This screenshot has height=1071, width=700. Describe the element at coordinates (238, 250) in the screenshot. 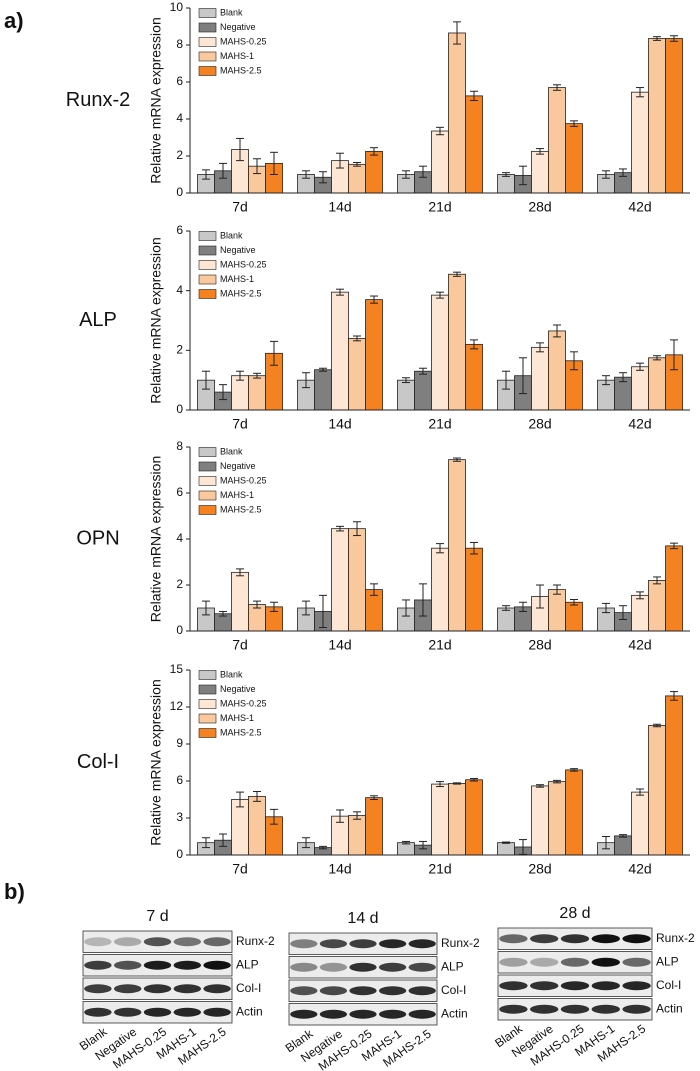

I see `legend-label: Negative` at that location.